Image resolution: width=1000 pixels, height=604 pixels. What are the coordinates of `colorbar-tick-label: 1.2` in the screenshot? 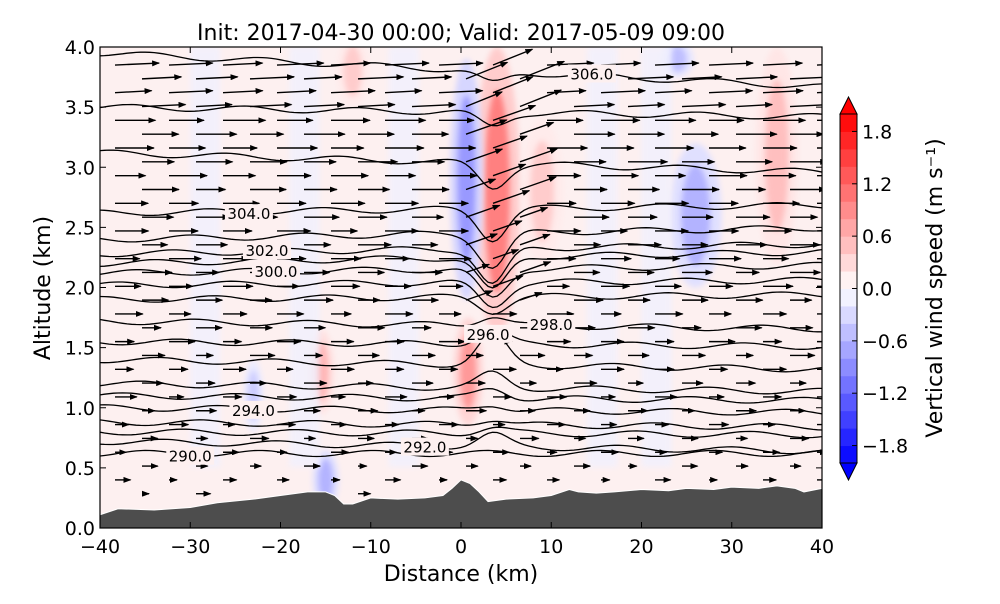 It's located at (877, 185).